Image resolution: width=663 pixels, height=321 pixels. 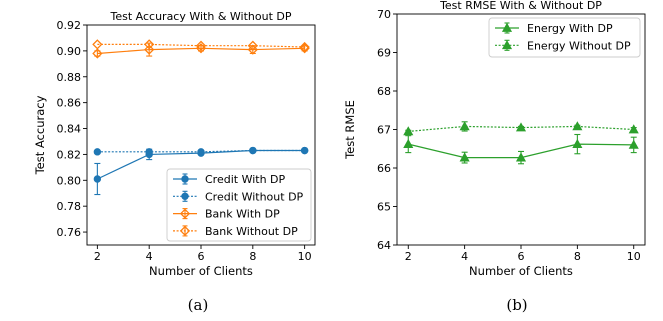 I want to click on series-credit-without-dp, so click(x=201, y=151).